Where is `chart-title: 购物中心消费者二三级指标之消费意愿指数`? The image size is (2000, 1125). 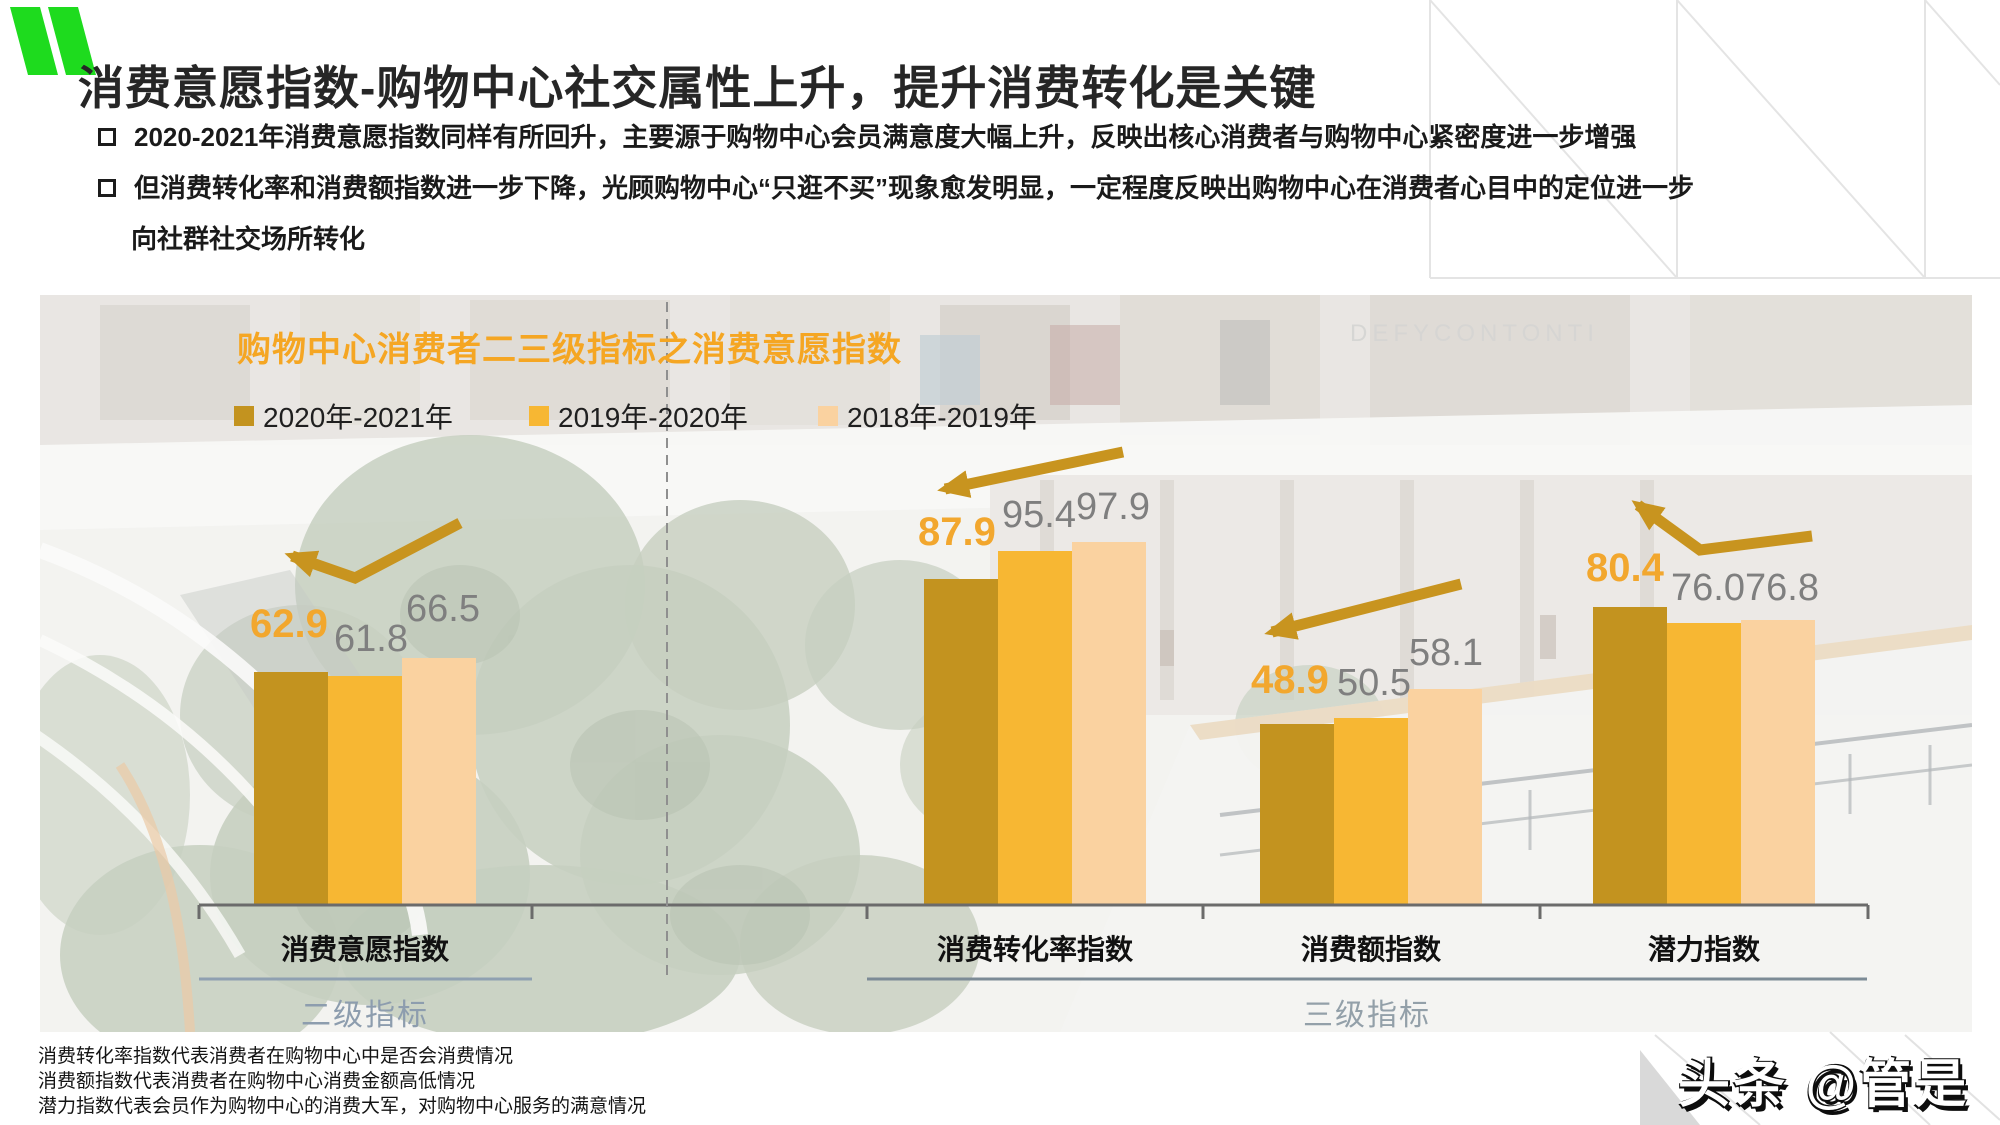 chart-title: 购物中心消费者二三级指标之消费意愿指数 is located at coordinates (569, 350).